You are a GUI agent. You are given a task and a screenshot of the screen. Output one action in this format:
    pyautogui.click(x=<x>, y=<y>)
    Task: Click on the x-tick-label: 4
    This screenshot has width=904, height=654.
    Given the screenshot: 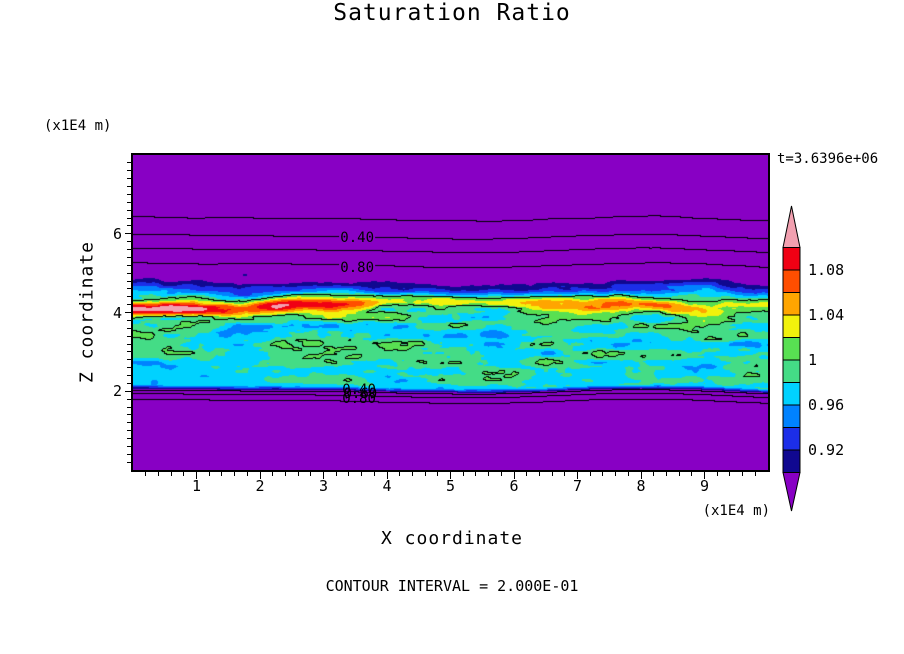 What is the action you would take?
    pyautogui.click(x=387, y=486)
    